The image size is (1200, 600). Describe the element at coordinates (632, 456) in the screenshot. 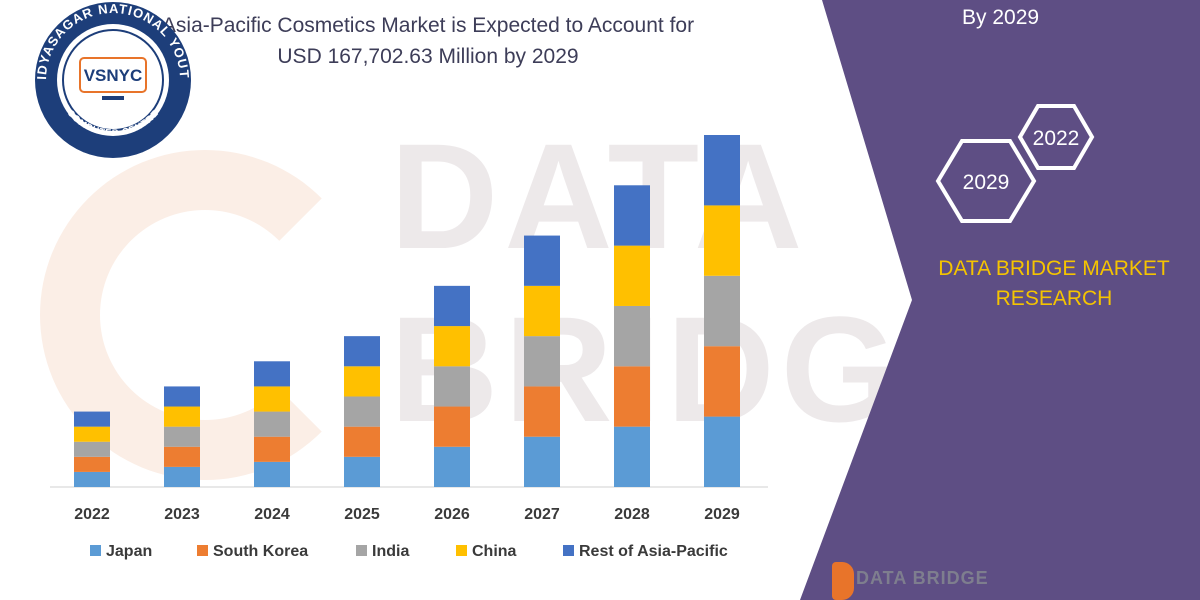

I see `bar-segment-2028-japan` at that location.